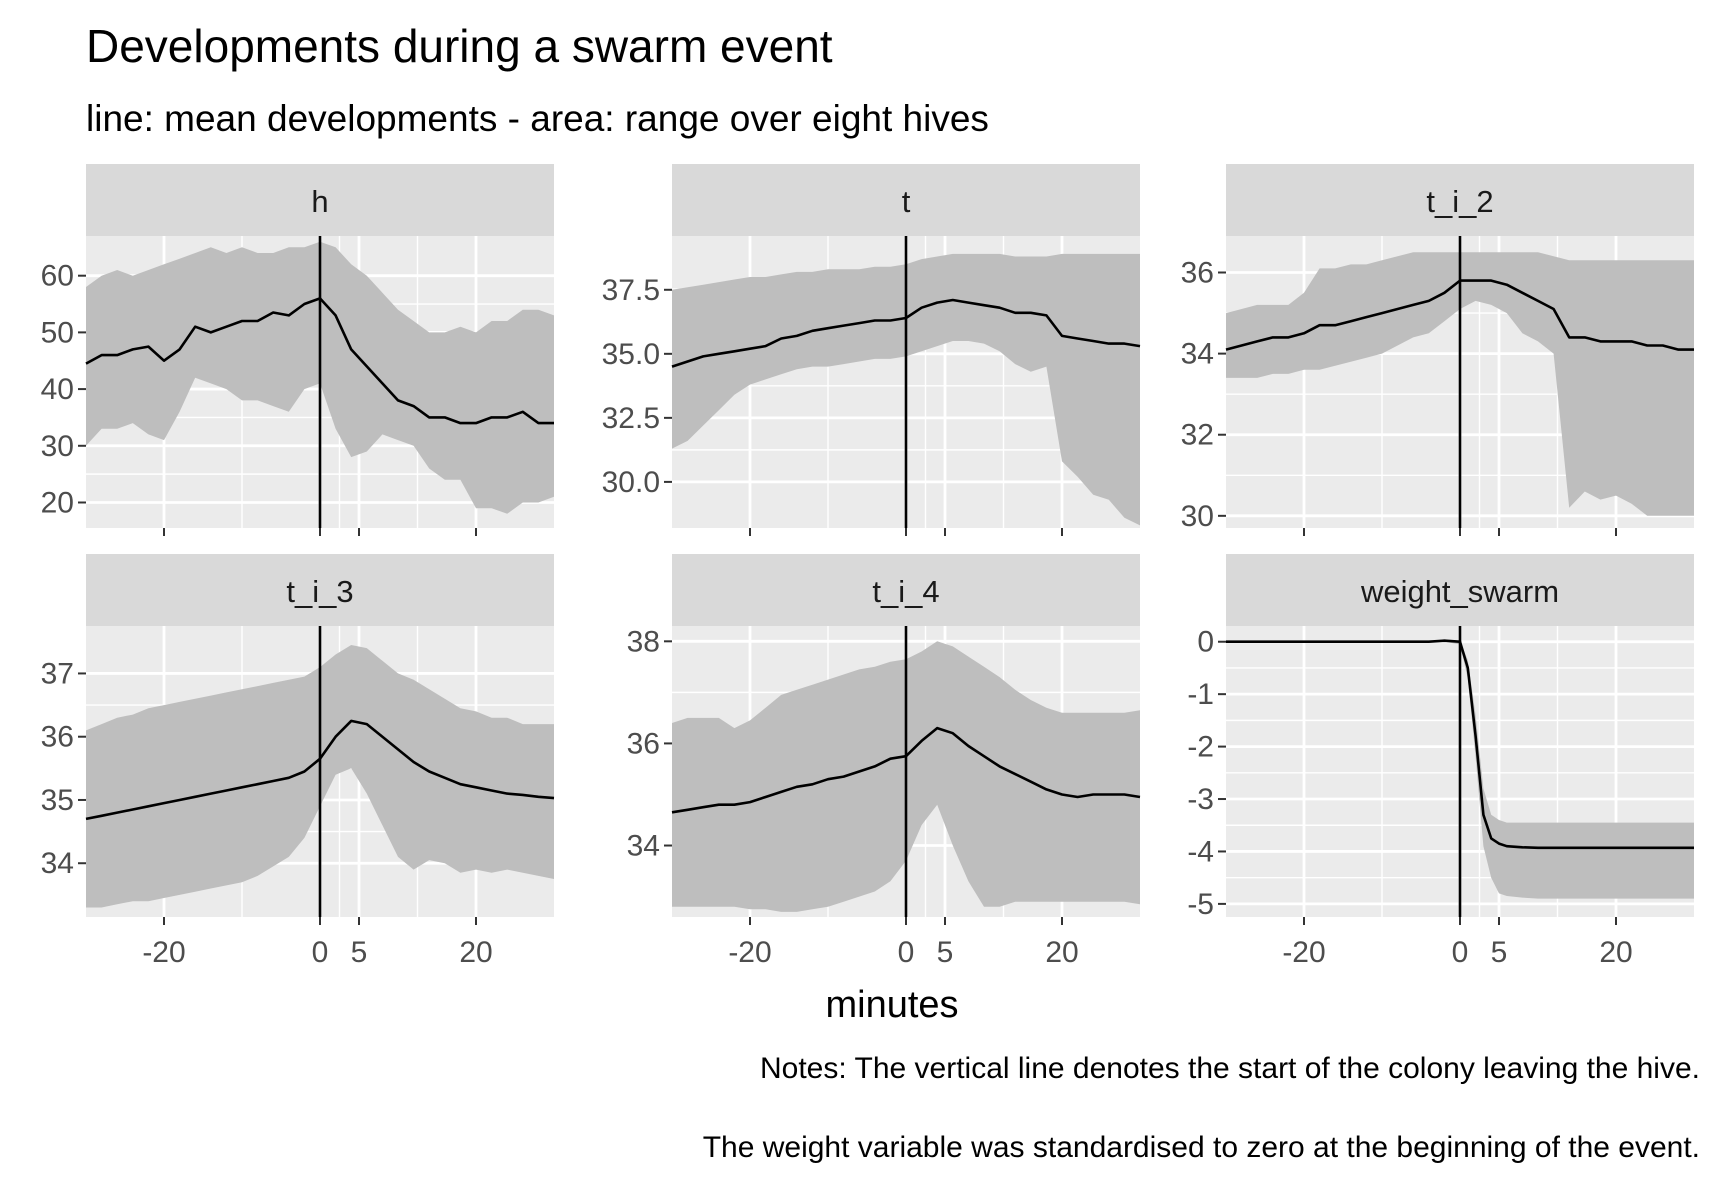  What do you see at coordinates (1200, 851) in the screenshot?
I see `y-tick-label: -4` at bounding box center [1200, 851].